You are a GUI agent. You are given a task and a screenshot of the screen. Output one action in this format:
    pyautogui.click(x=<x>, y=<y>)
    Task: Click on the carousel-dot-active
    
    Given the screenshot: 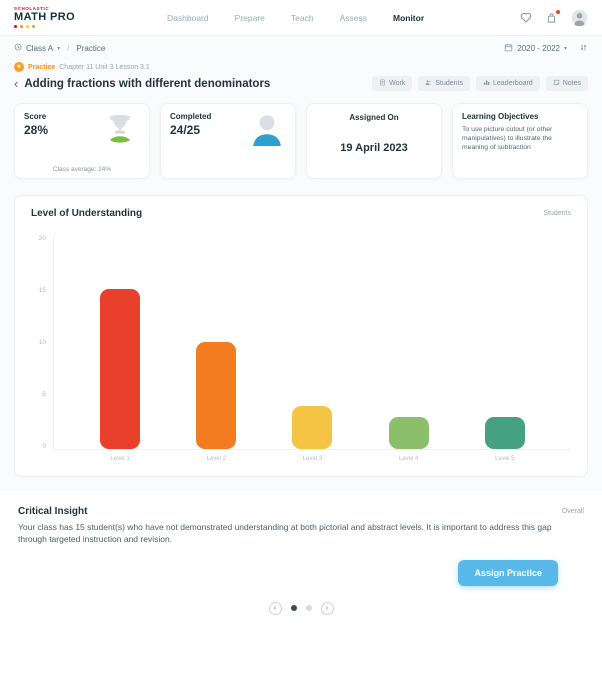 What is the action you would take?
    pyautogui.click(x=293, y=608)
    